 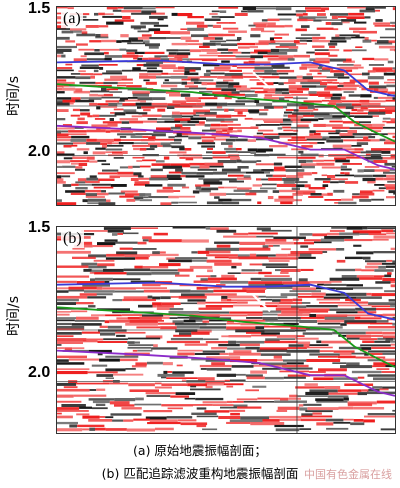 I want to click on tick-2-0-b: 2.0, so click(x=39, y=372).